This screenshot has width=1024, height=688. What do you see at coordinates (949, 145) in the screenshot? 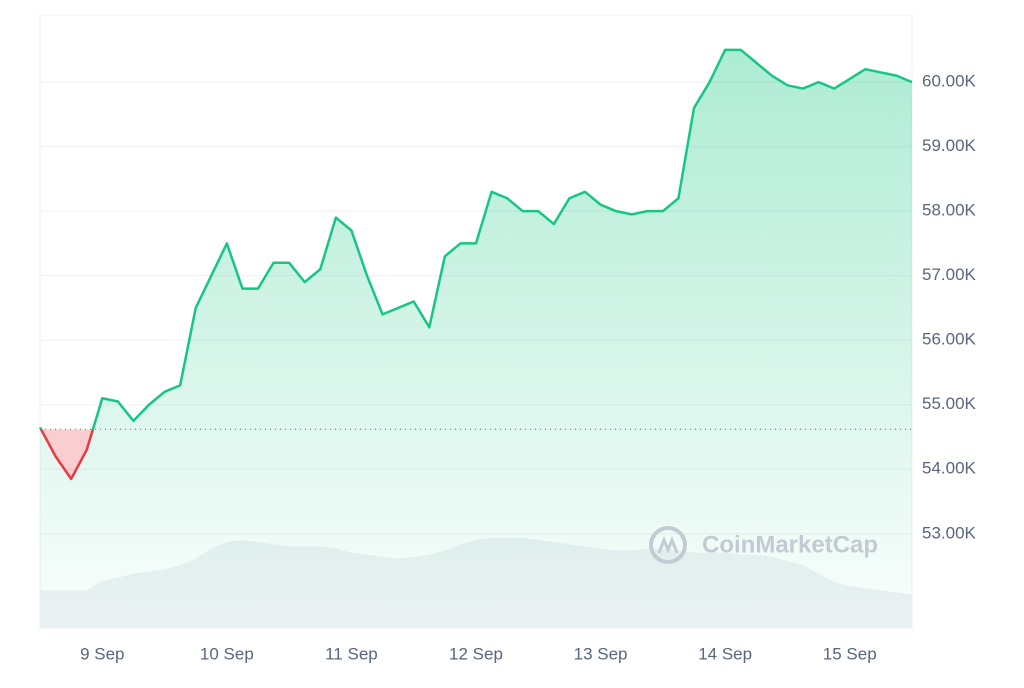
I see `y-tick-label: 59.00K` at bounding box center [949, 145].